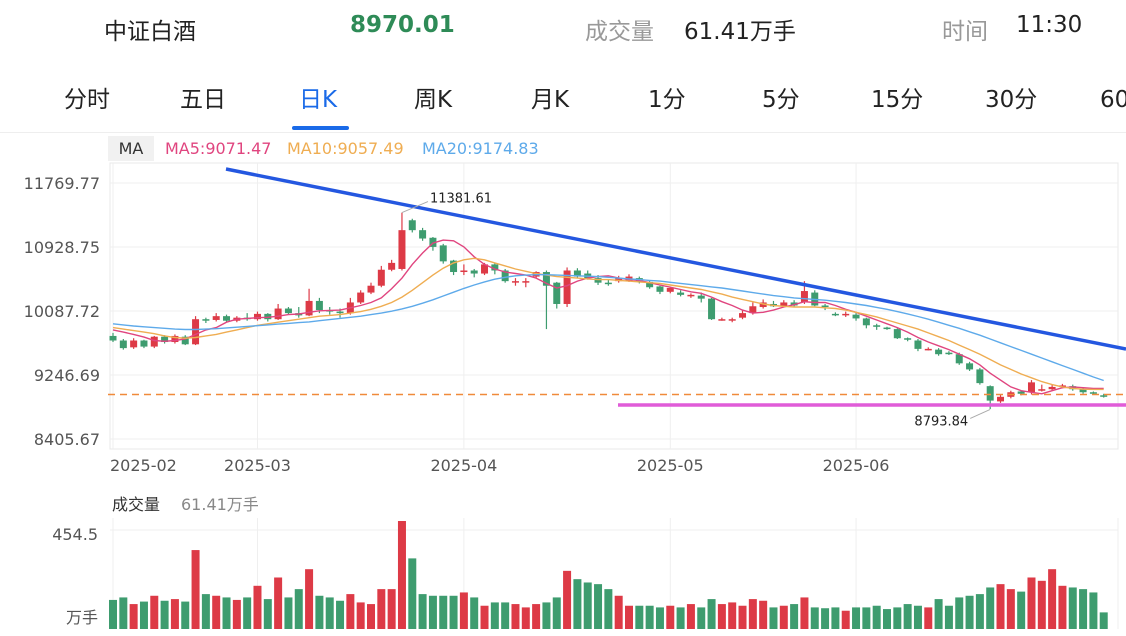 The image size is (1126, 636). Describe the element at coordinates (1011, 100) in the screenshot. I see `tab-30min: 30分` at that location.